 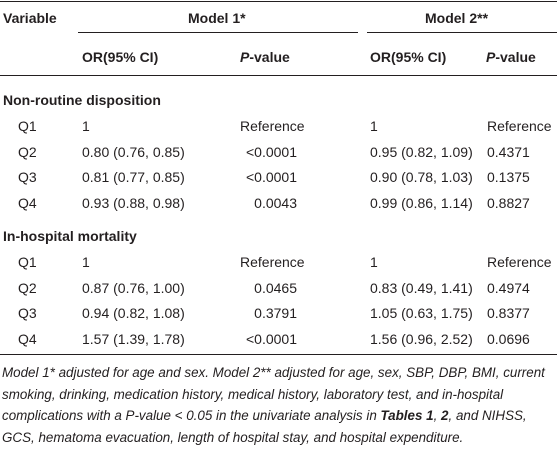 What do you see at coordinates (275, 203) in the screenshot?
I see `p-value: 0.0043` at bounding box center [275, 203].